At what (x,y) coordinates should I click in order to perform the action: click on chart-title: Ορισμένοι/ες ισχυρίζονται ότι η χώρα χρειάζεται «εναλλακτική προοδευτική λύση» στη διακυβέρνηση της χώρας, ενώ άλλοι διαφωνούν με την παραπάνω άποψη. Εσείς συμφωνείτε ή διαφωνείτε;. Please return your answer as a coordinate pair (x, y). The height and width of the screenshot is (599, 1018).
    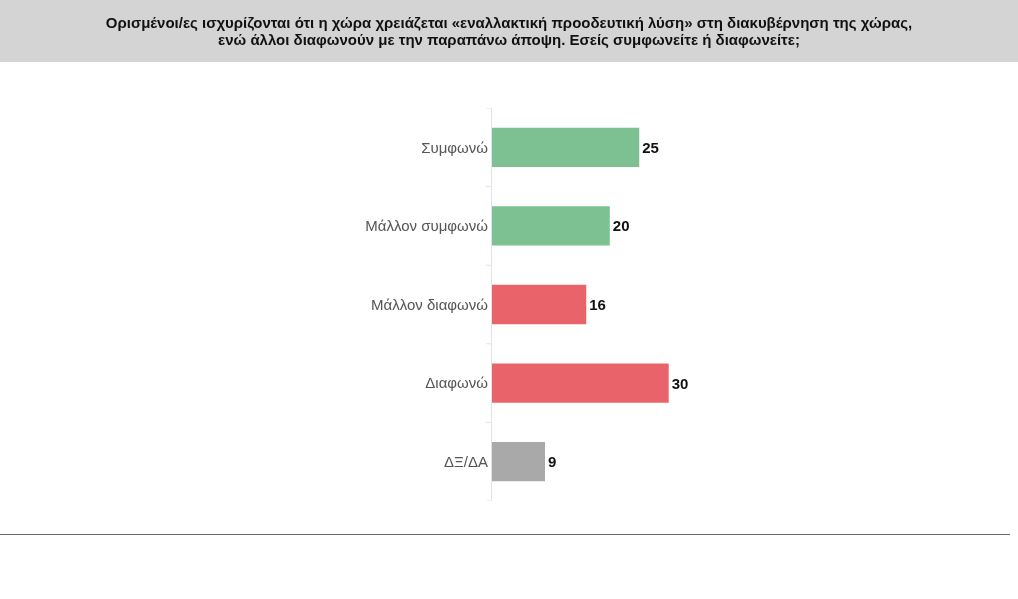
    Looking at the image, I should click on (509, 31).